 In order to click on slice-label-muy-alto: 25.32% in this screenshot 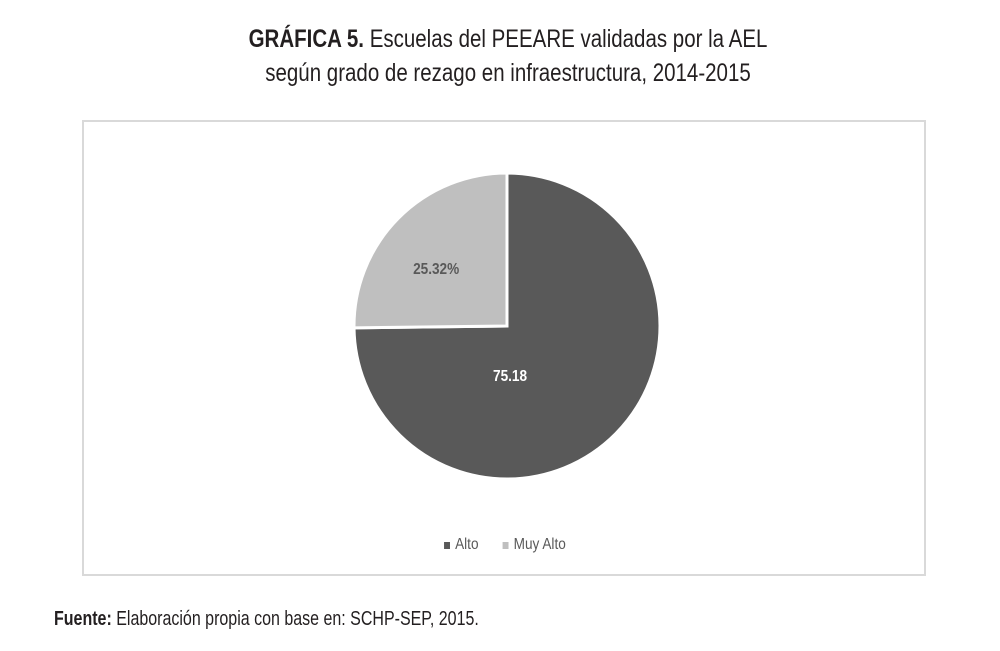, I will do `click(436, 269)`.